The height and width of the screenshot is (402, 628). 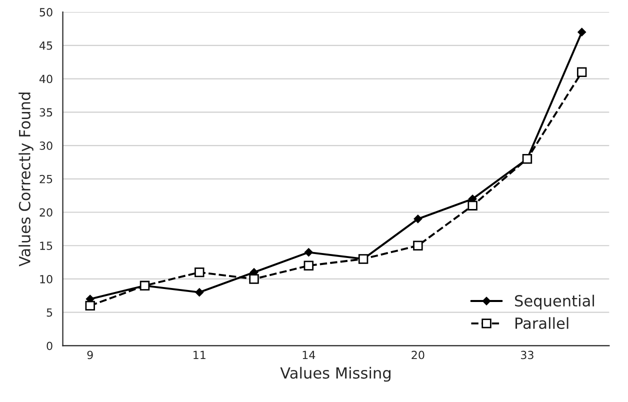 I want to click on legend-label: Sequential, so click(x=554, y=302).